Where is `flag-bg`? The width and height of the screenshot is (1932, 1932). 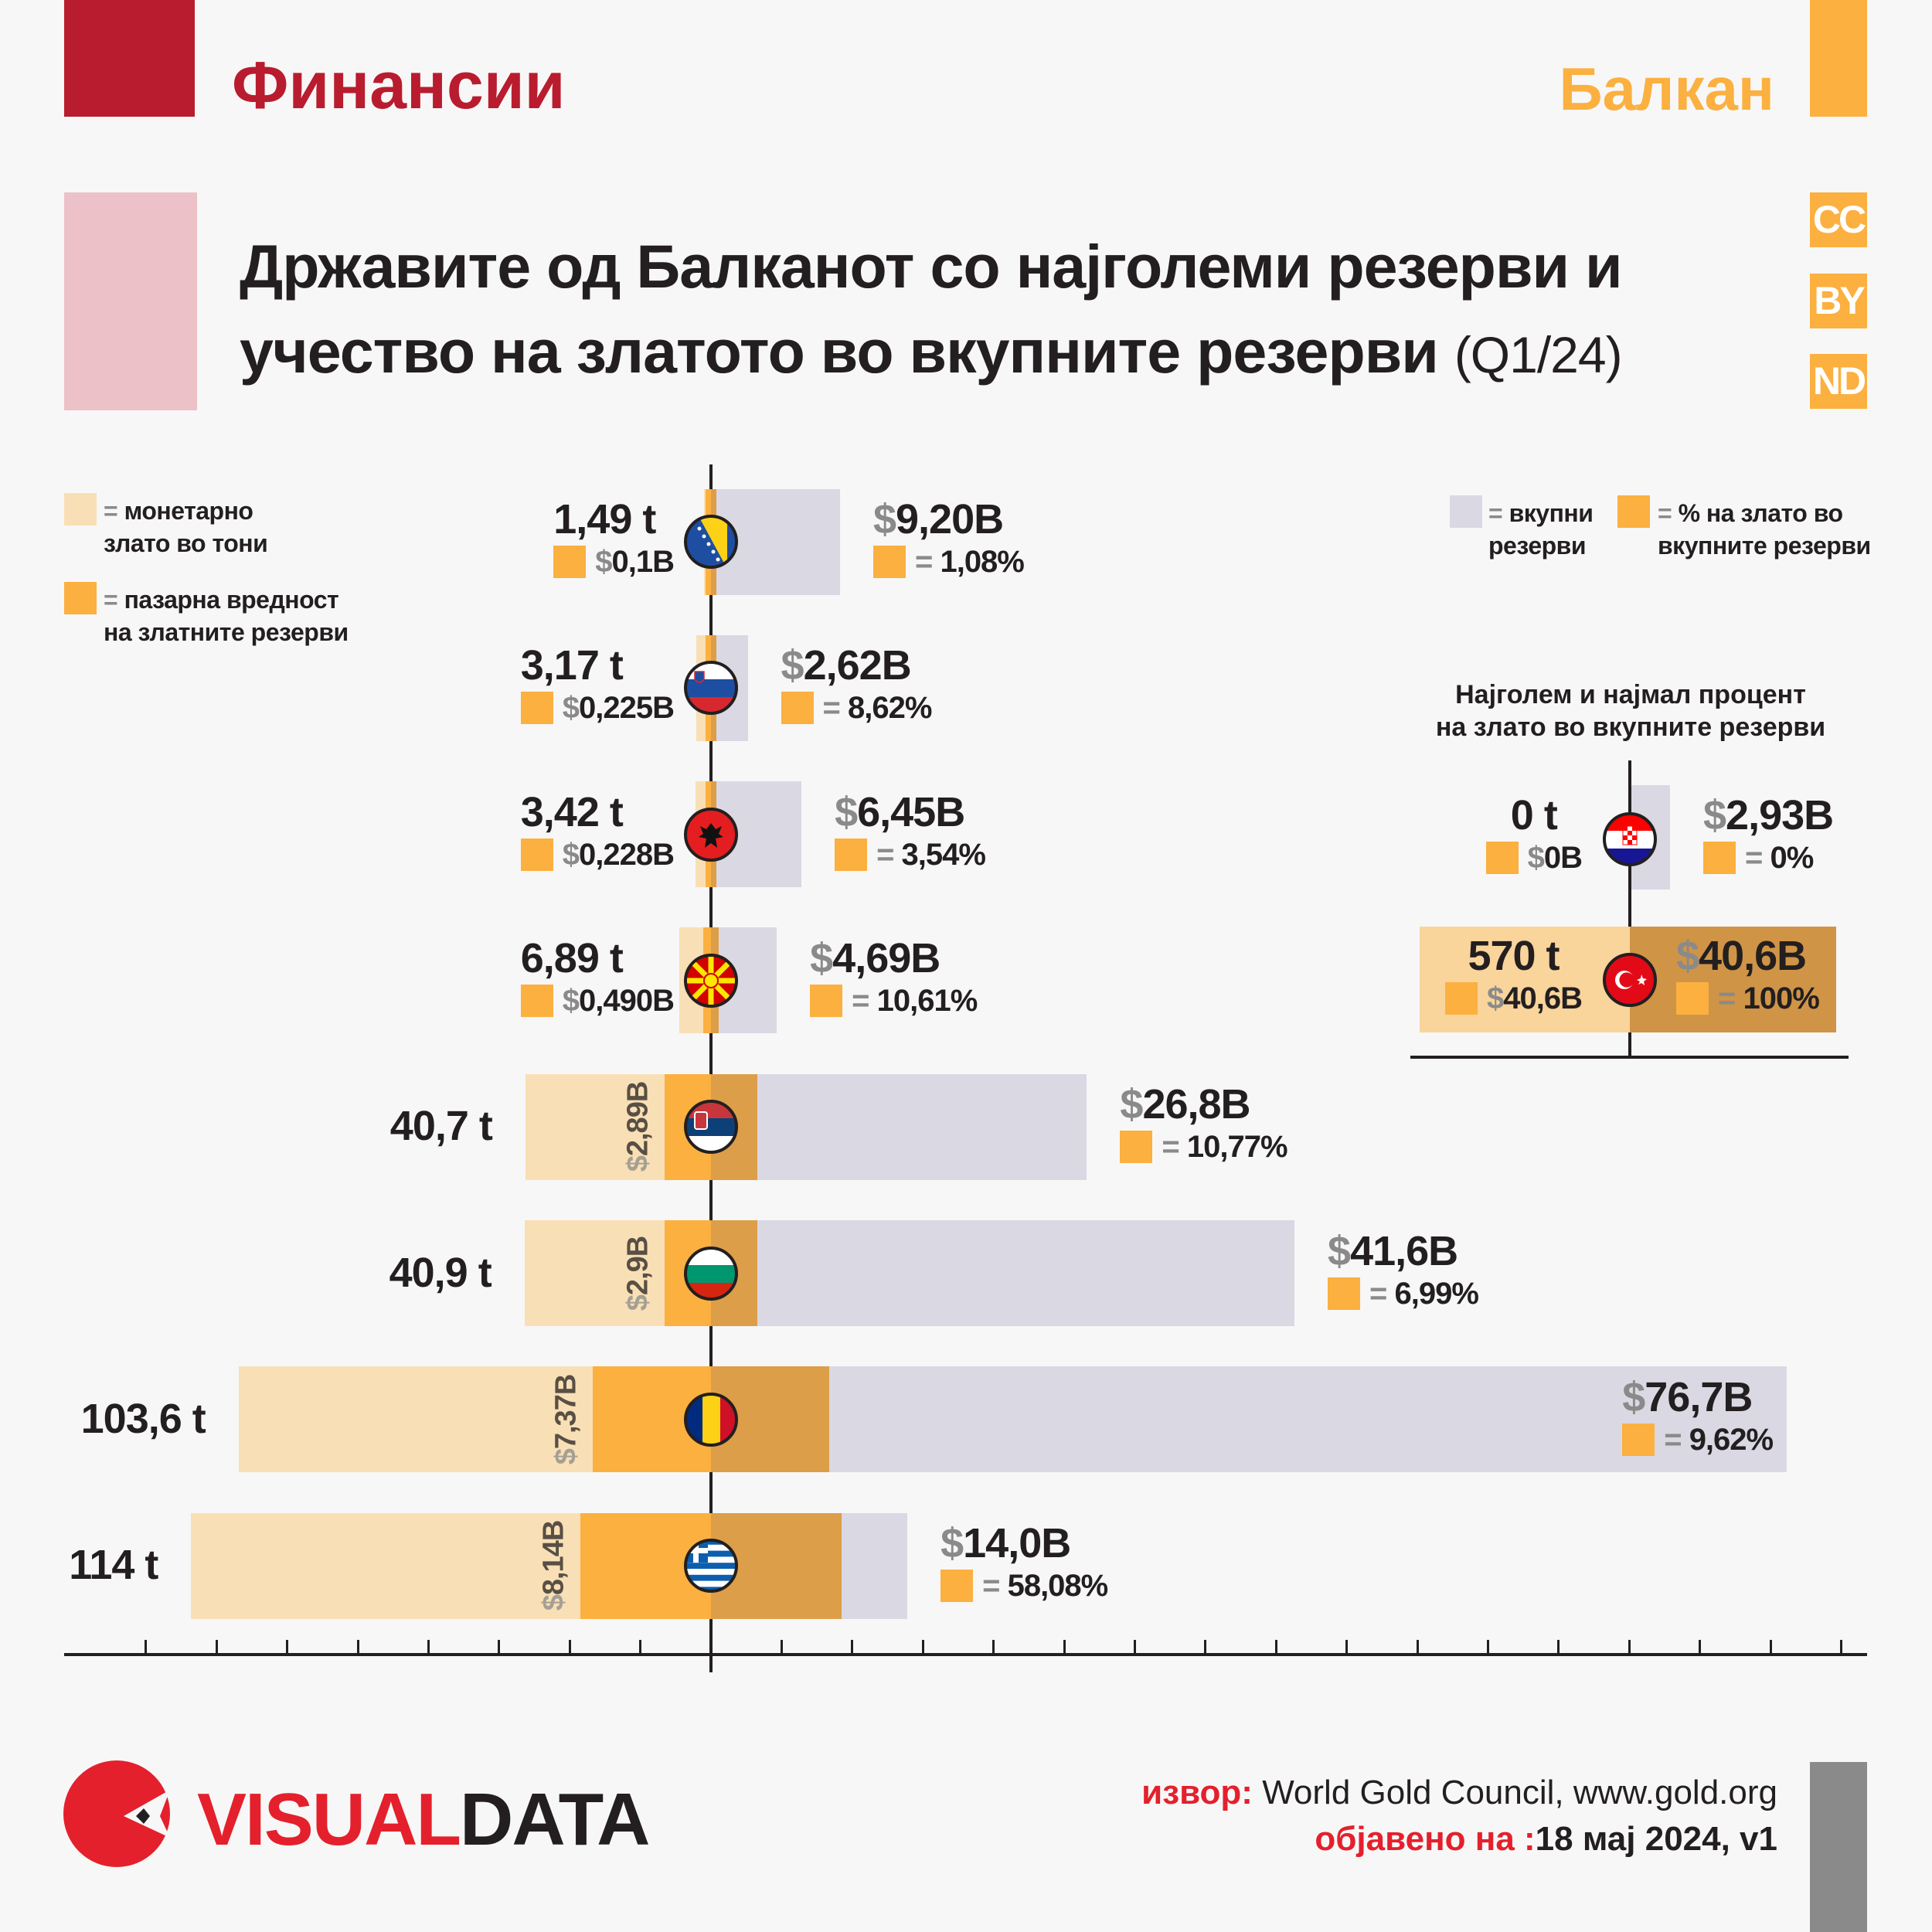
flag-bg is located at coordinates (711, 1274).